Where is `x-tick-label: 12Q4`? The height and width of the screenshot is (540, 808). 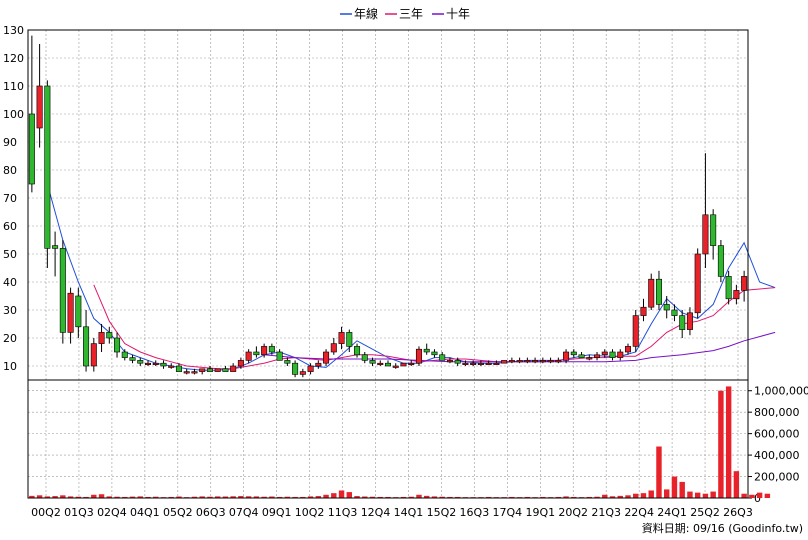 x-tick-label: 12Q4 is located at coordinates (376, 512).